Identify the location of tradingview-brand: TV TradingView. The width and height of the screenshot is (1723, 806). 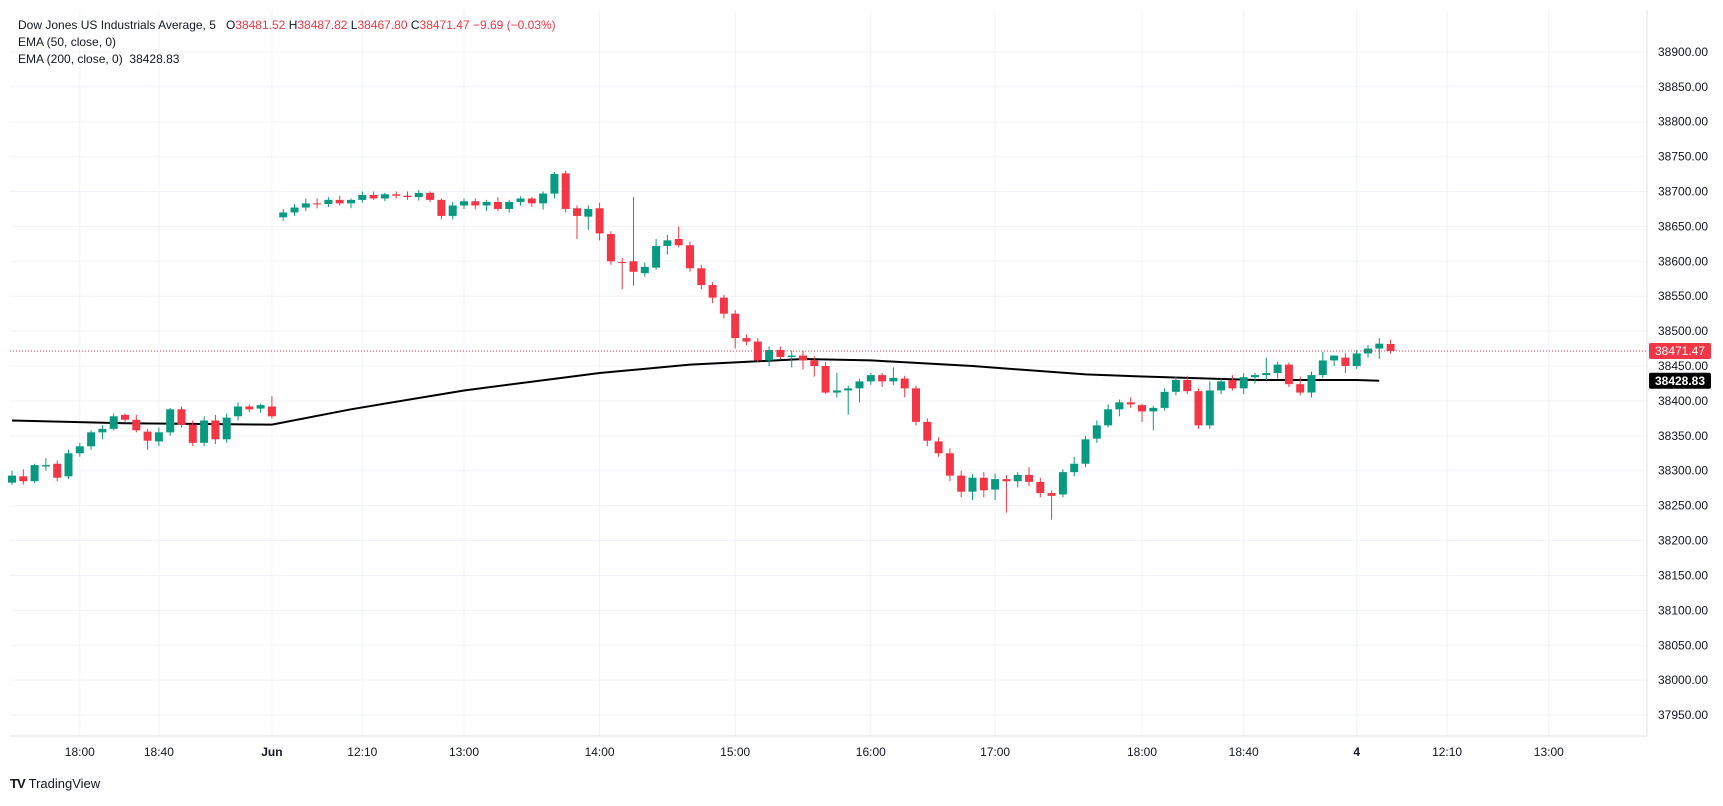
(55, 783).